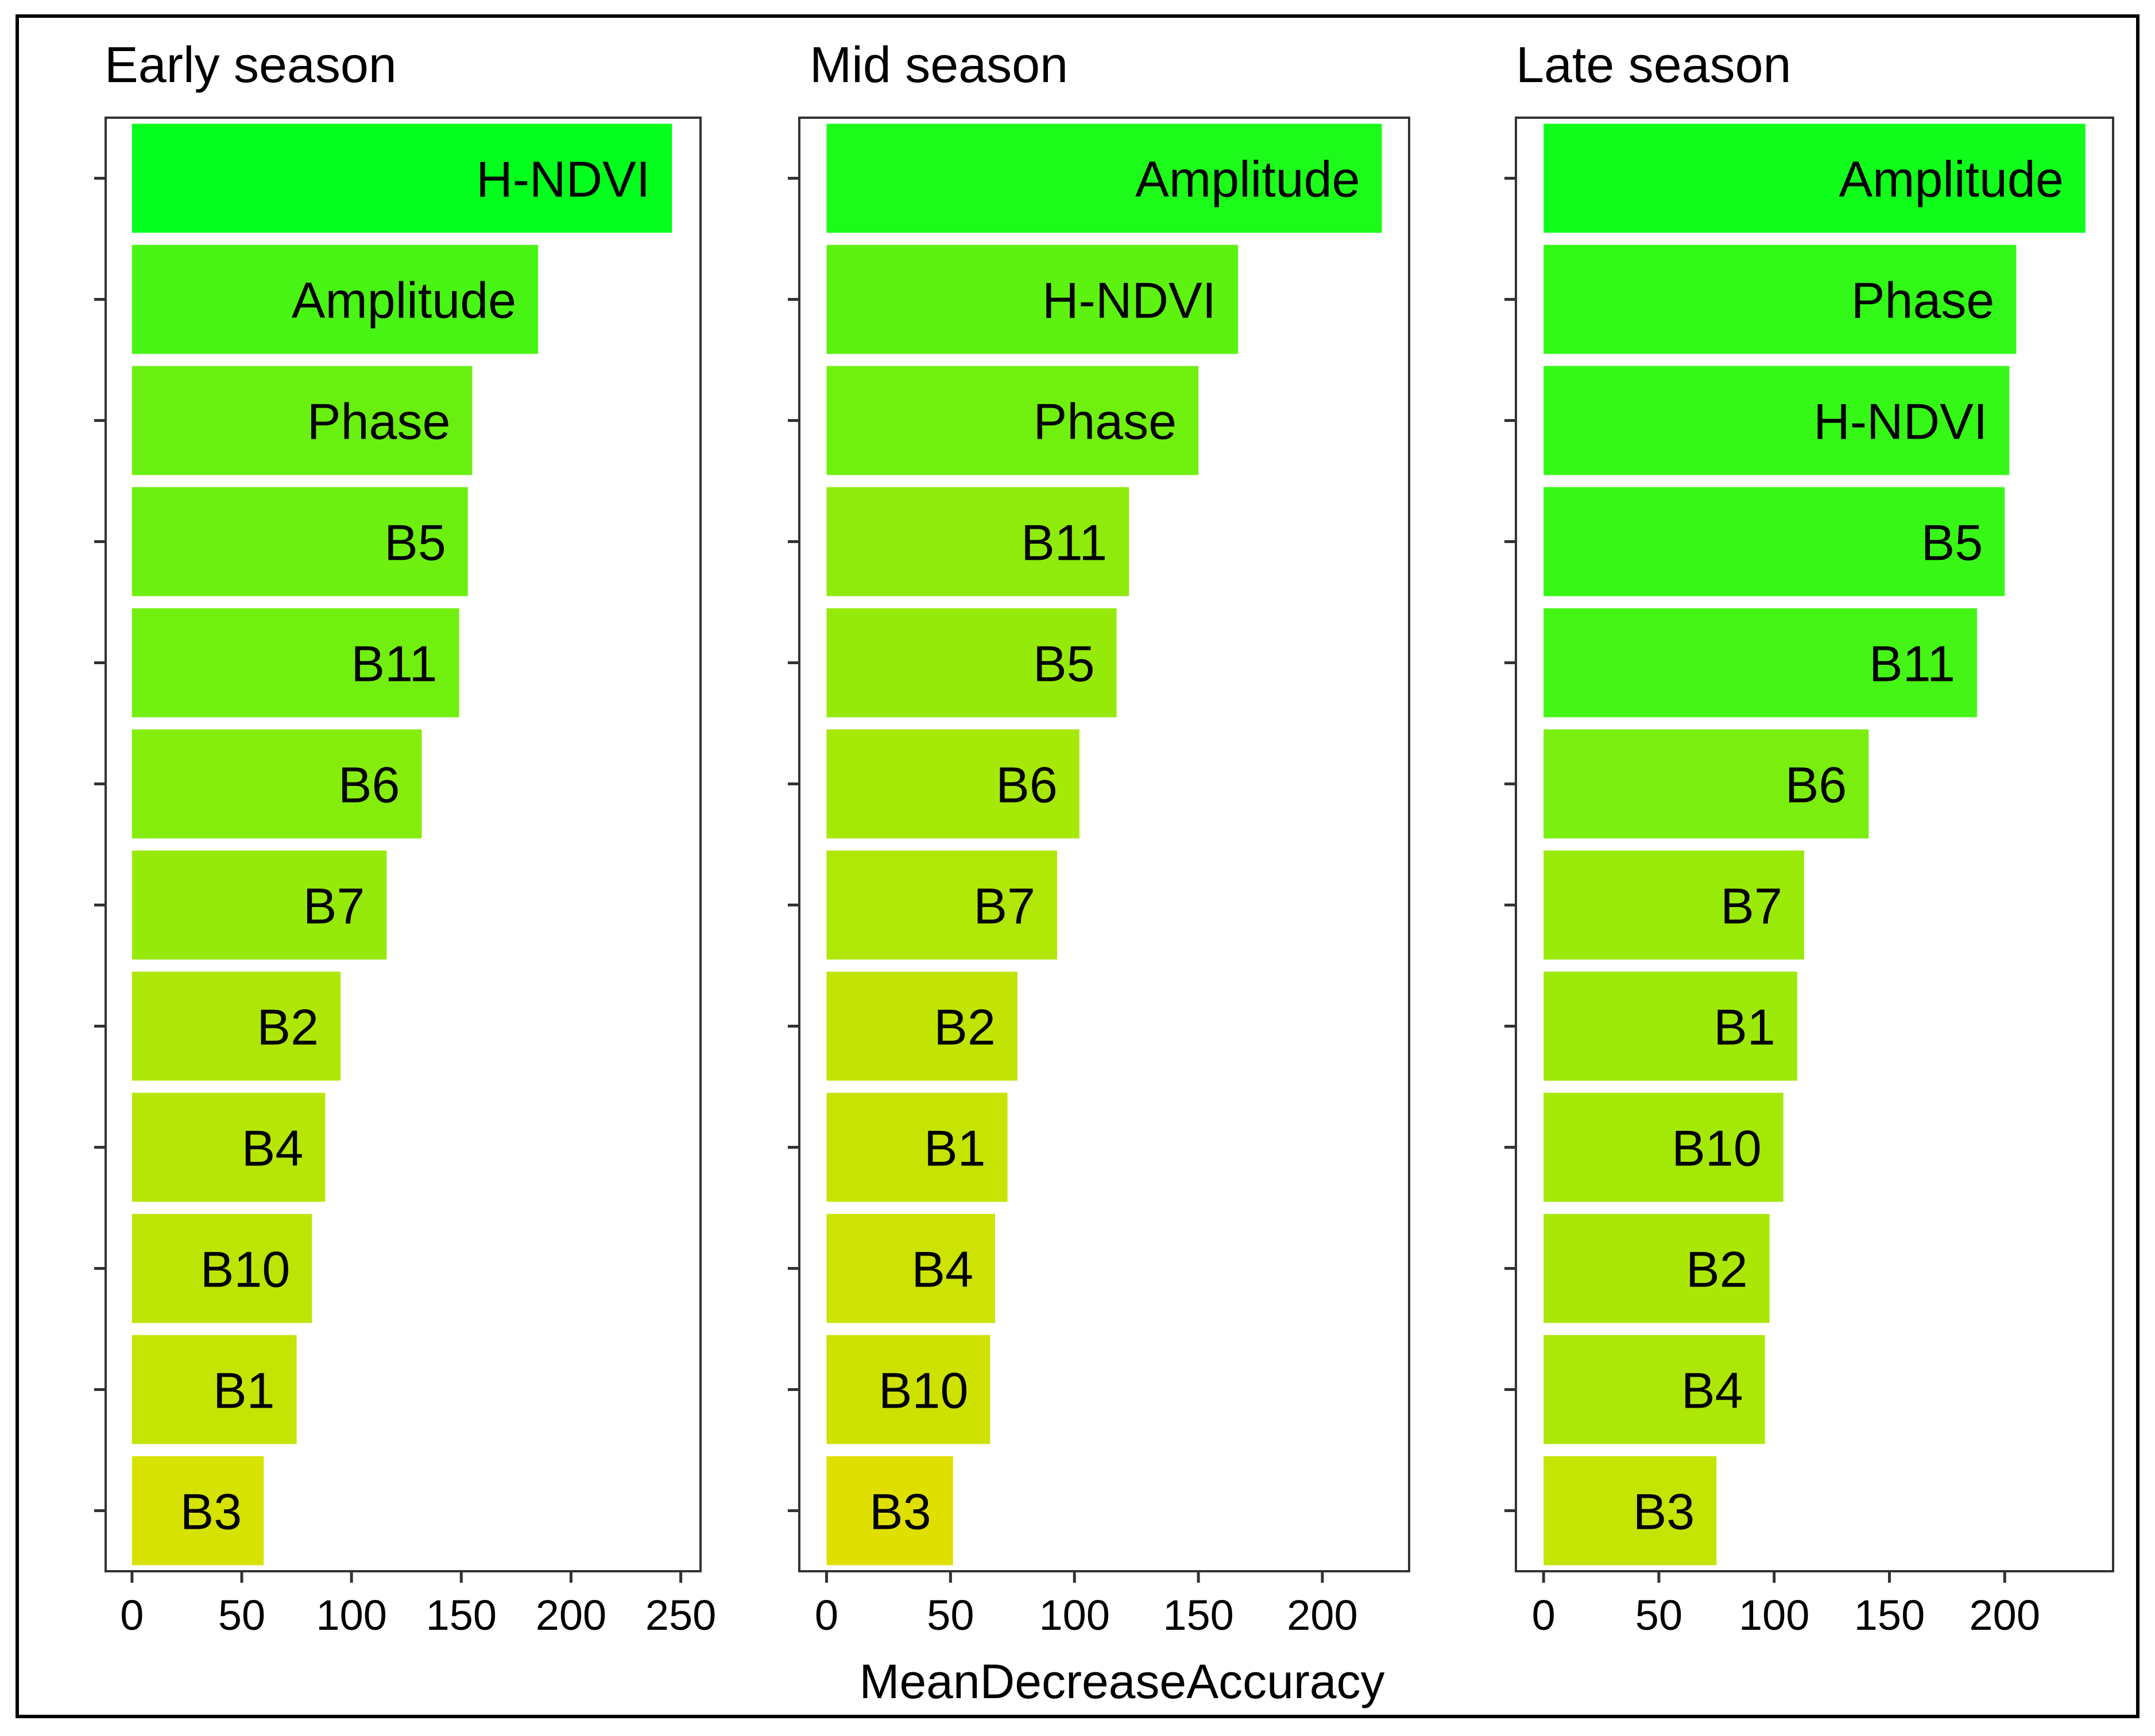 This screenshot has width=2155, height=1736. Describe the element at coordinates (939, 64) in the screenshot. I see `panel-title: Mid season` at that location.